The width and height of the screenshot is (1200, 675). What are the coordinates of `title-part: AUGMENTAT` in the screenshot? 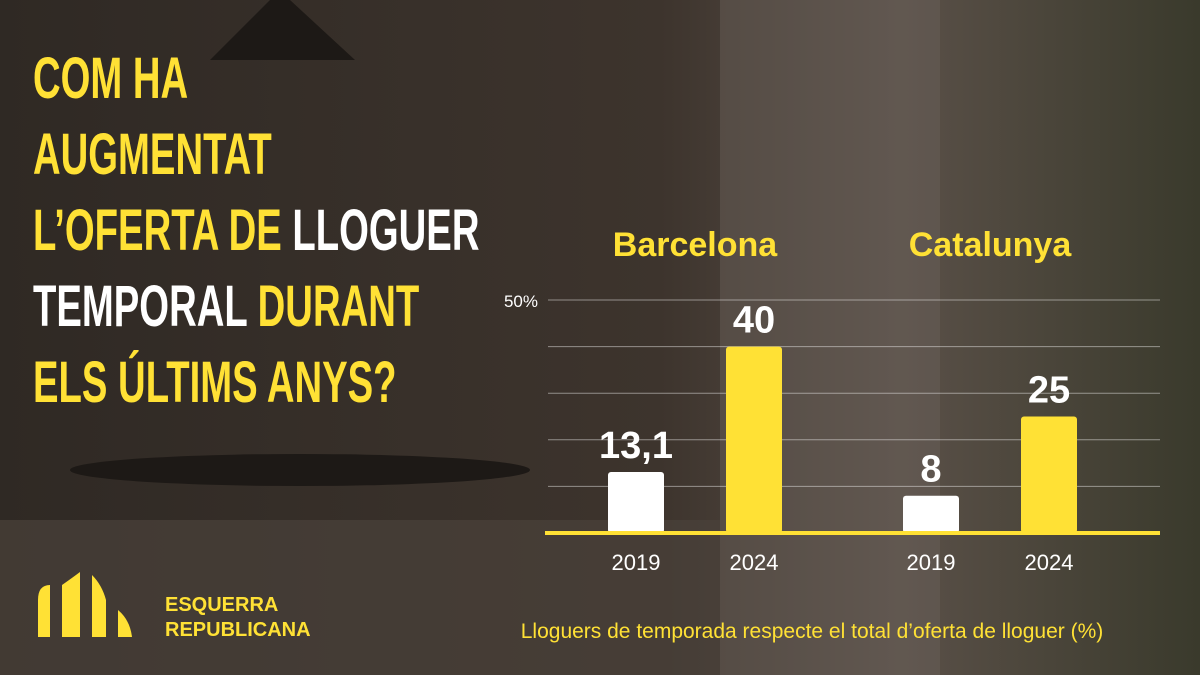 It's located at (152, 155).